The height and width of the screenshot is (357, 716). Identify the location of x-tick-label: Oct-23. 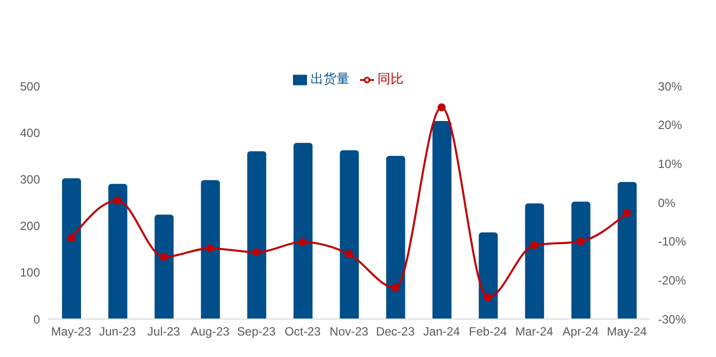
(303, 331).